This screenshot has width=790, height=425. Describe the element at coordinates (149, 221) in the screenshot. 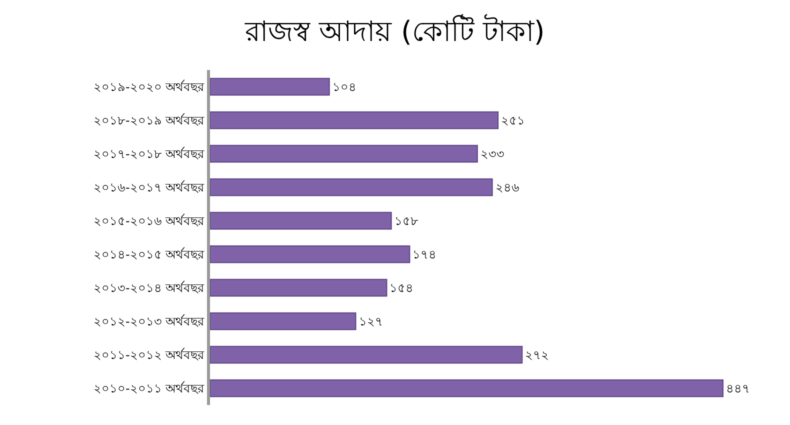

I see `y-tick-label: ২০১৫-২০১৬ অর্থবছর` at that location.